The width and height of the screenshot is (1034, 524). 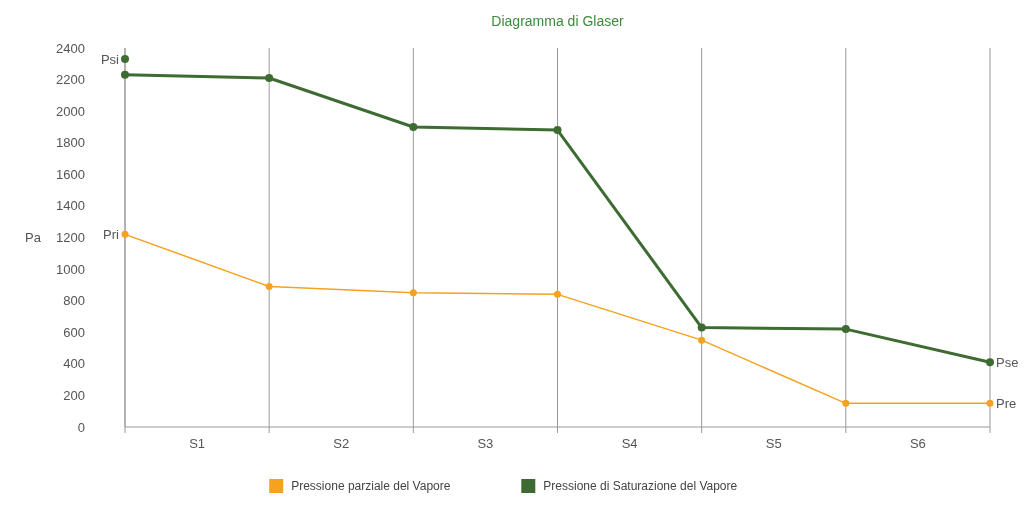 What do you see at coordinates (70, 206) in the screenshot?
I see `y-tick-label: 1400` at bounding box center [70, 206].